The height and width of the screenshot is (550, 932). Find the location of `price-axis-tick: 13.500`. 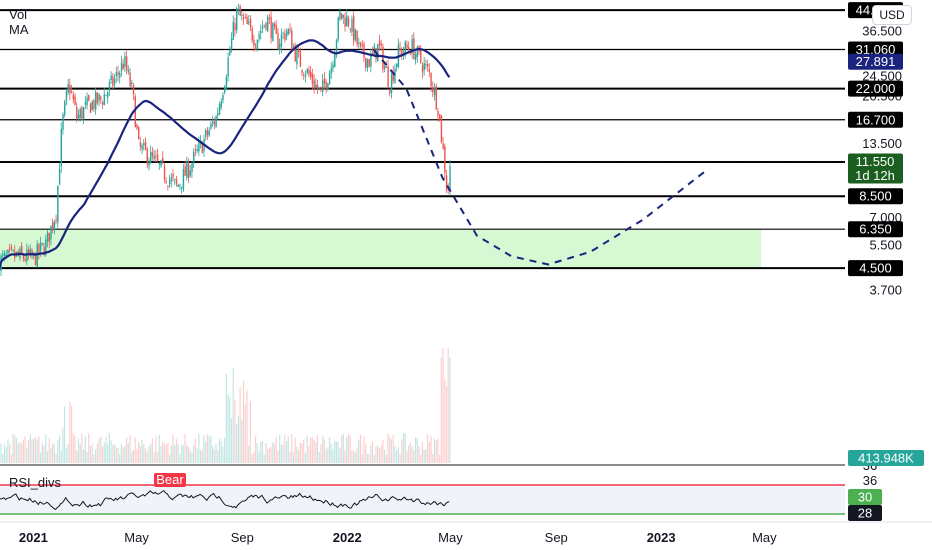

price-axis-tick: 13.500 is located at coordinates (882, 143).